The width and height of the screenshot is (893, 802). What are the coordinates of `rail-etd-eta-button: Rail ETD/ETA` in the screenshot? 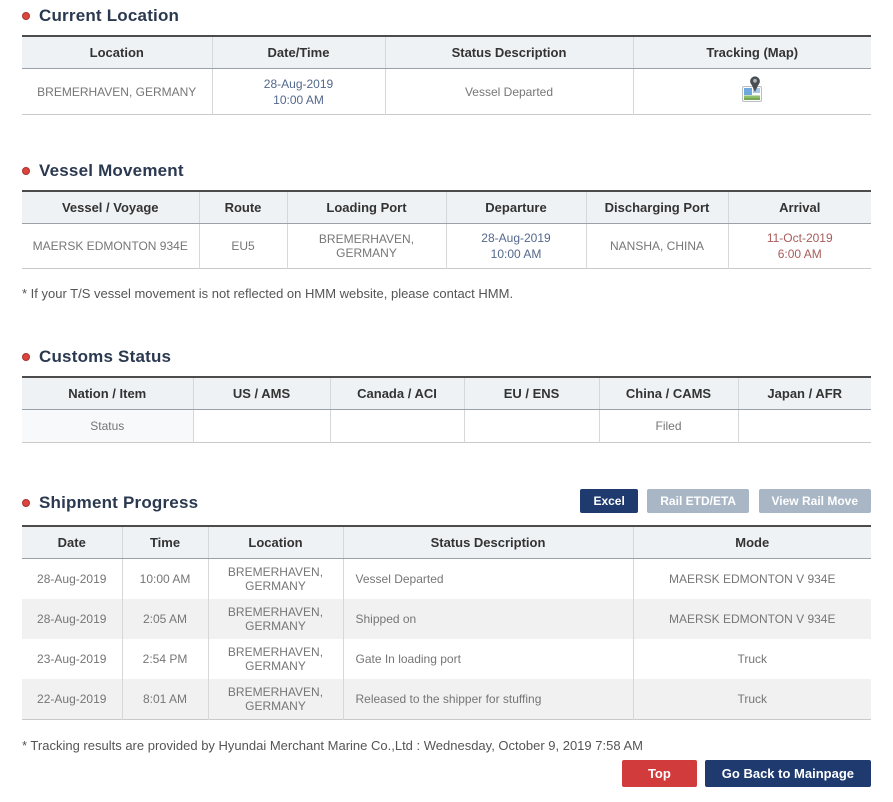 It's located at (698, 501).